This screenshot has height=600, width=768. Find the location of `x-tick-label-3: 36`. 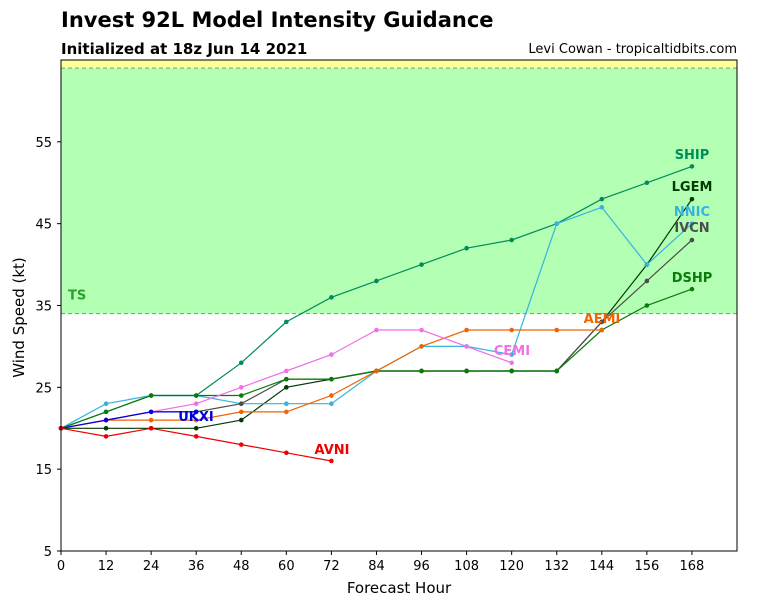

x-tick-label-3: 36 is located at coordinates (196, 566).